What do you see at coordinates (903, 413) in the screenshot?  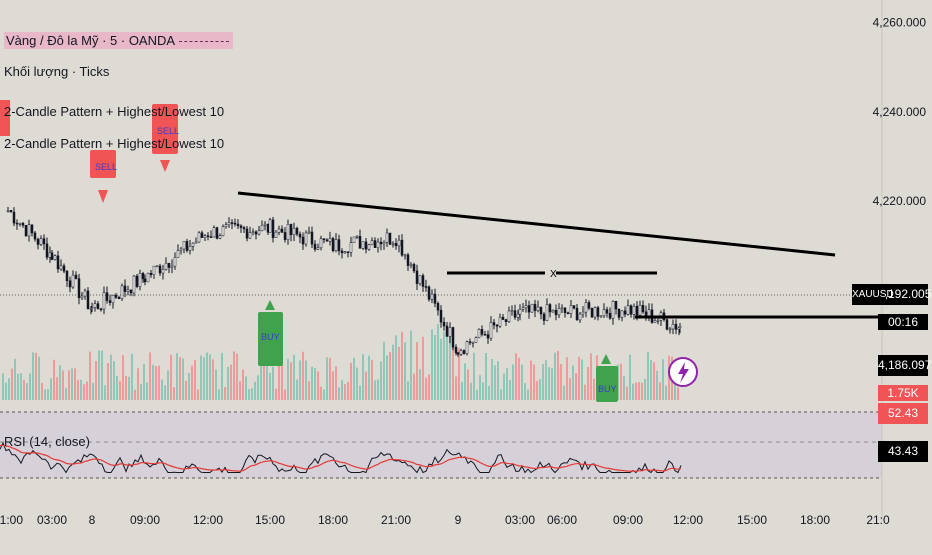 I see `rsi-value-tag: 52.43` at bounding box center [903, 413].